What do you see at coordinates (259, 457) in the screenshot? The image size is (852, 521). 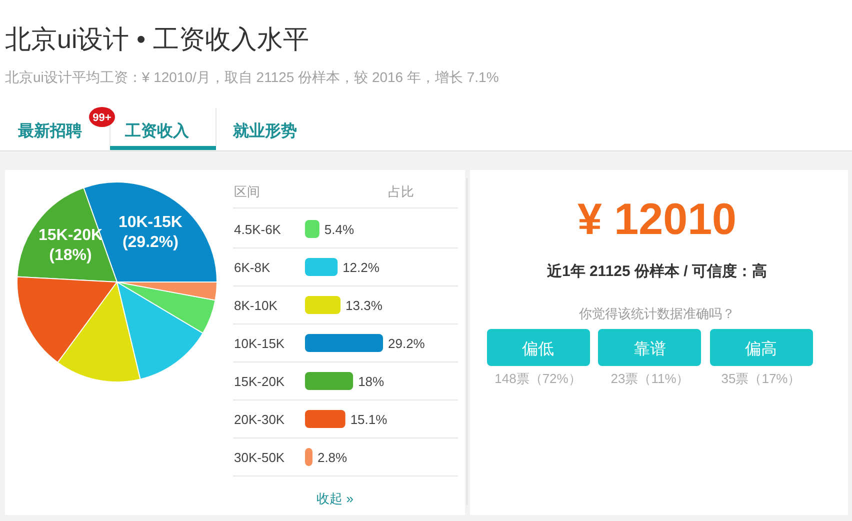 I see `y-tick-label: 30K-50K` at bounding box center [259, 457].